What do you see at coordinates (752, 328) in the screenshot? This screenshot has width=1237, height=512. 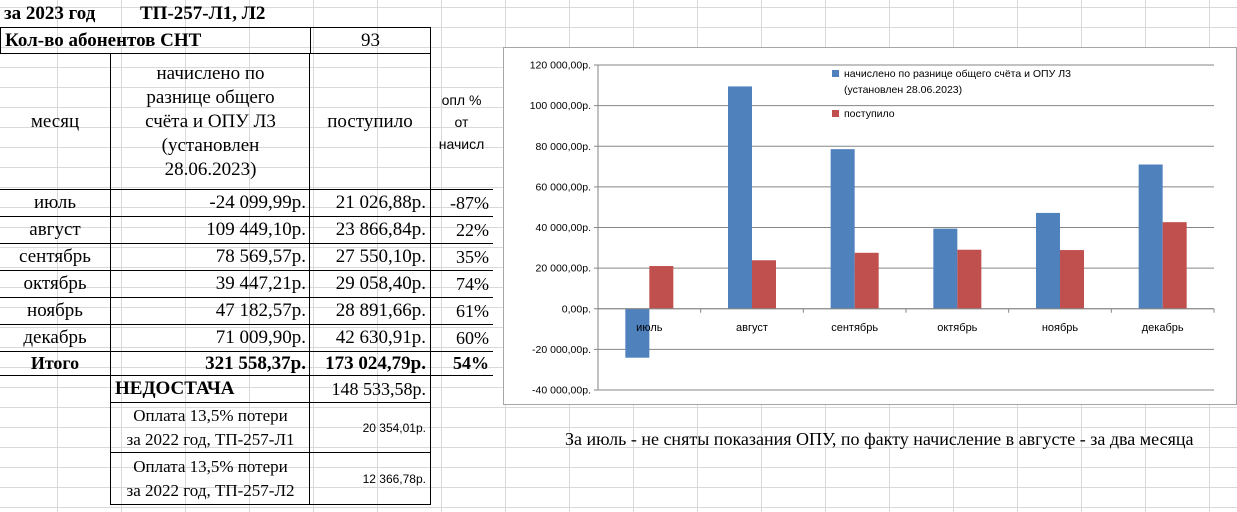 I see `x-category-label: август` at bounding box center [752, 328].